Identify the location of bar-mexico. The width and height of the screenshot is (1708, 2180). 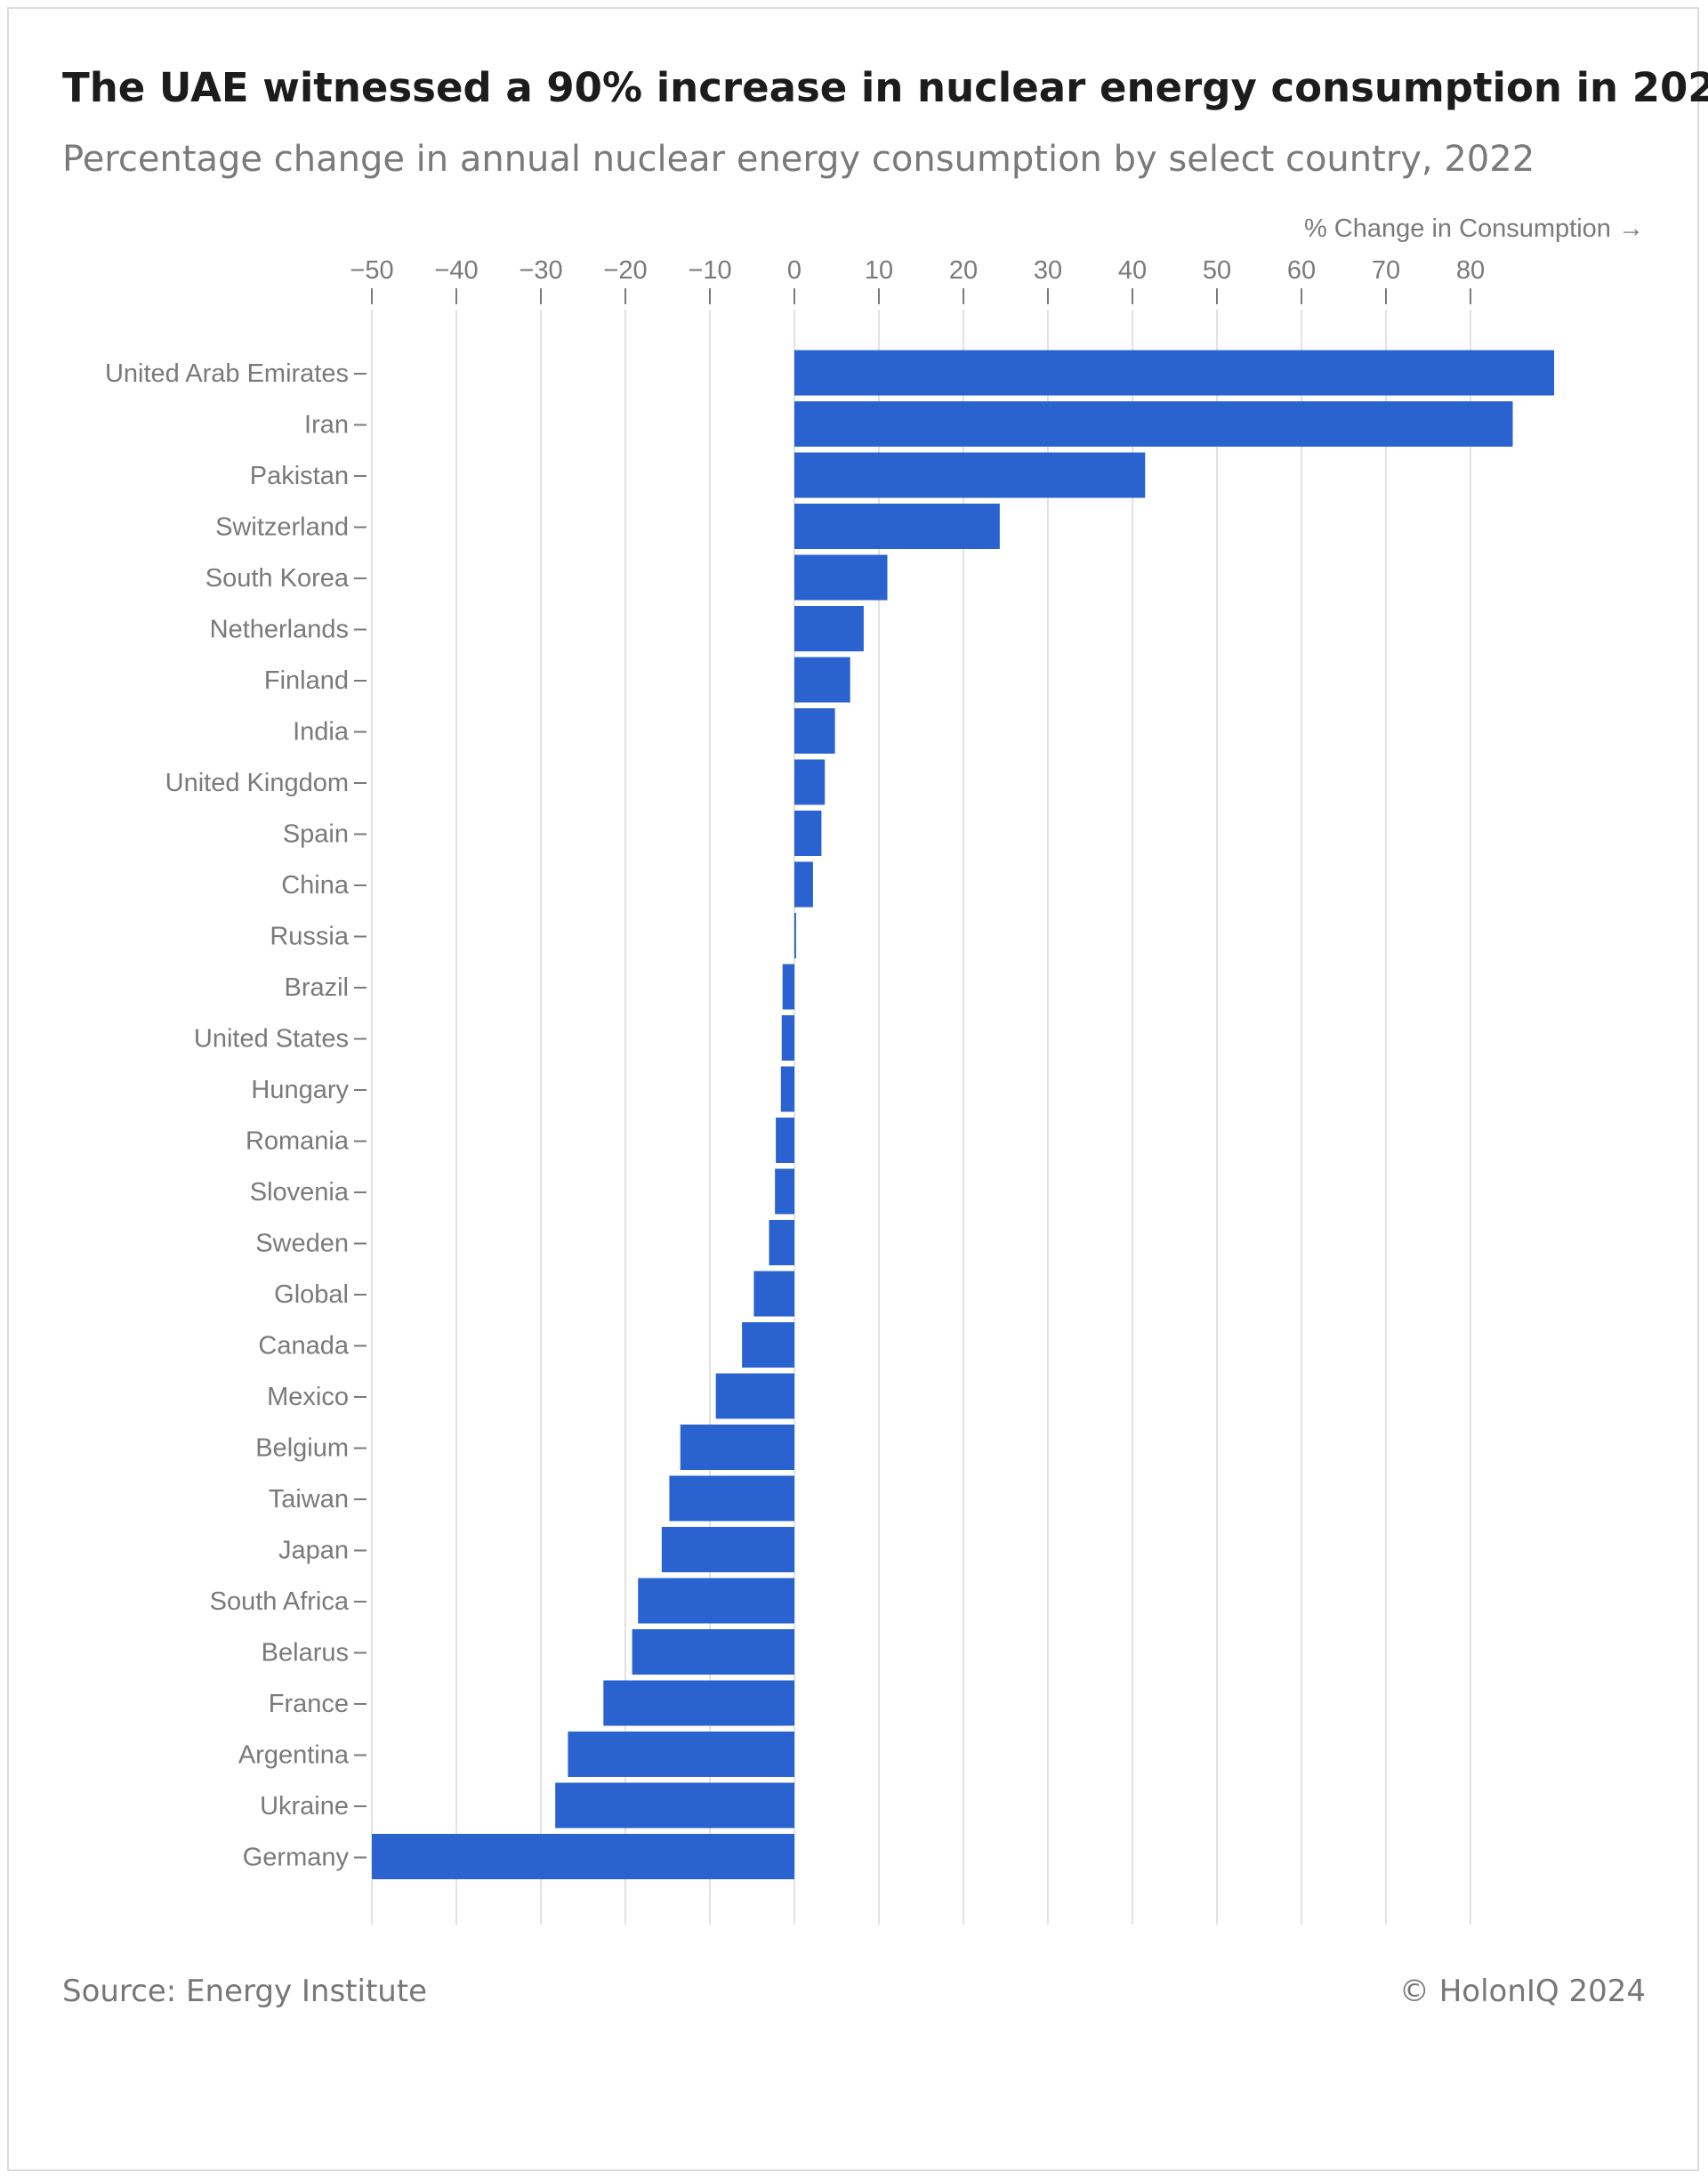
(754, 1396).